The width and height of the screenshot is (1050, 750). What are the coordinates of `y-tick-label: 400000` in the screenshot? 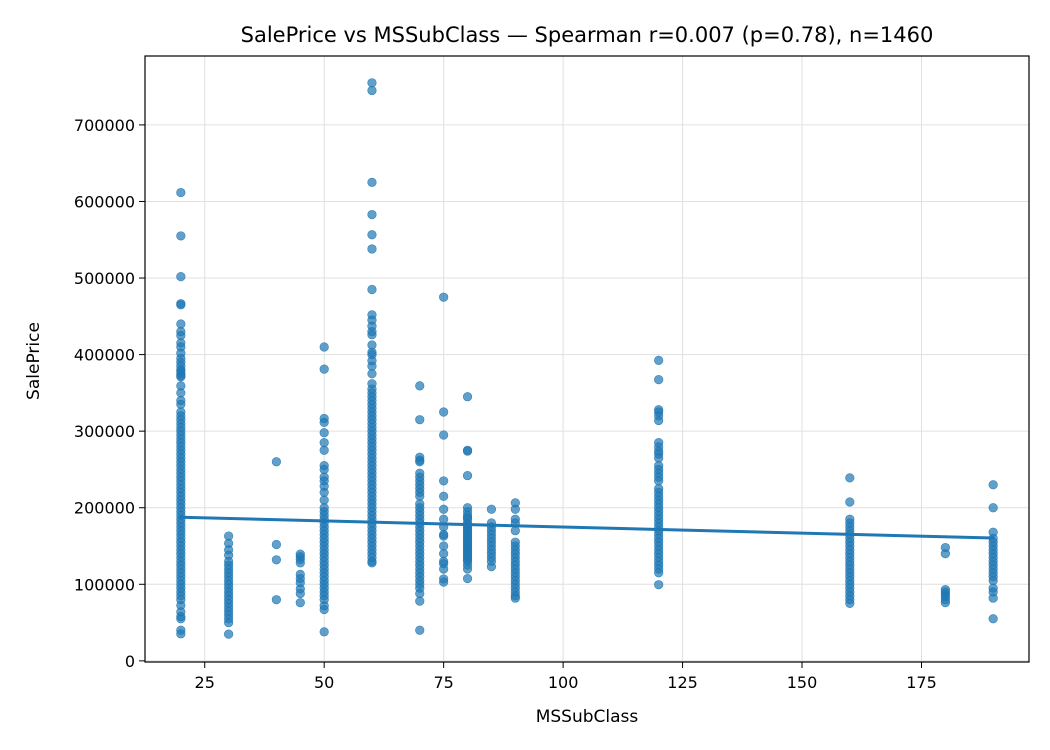 It's located at (104, 355).